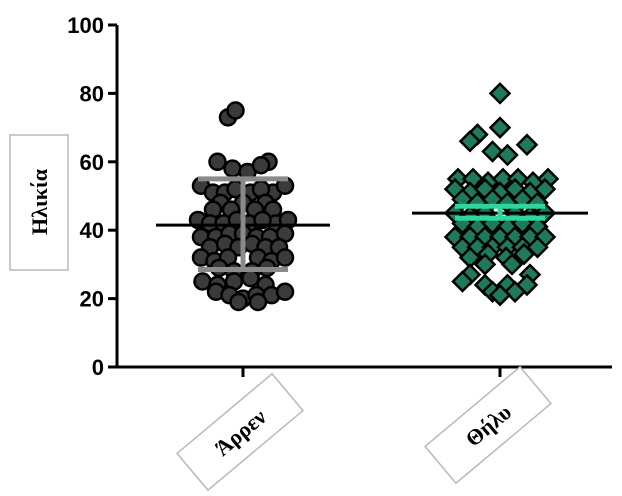  I want to click on summary-lines, so click(372, 224).